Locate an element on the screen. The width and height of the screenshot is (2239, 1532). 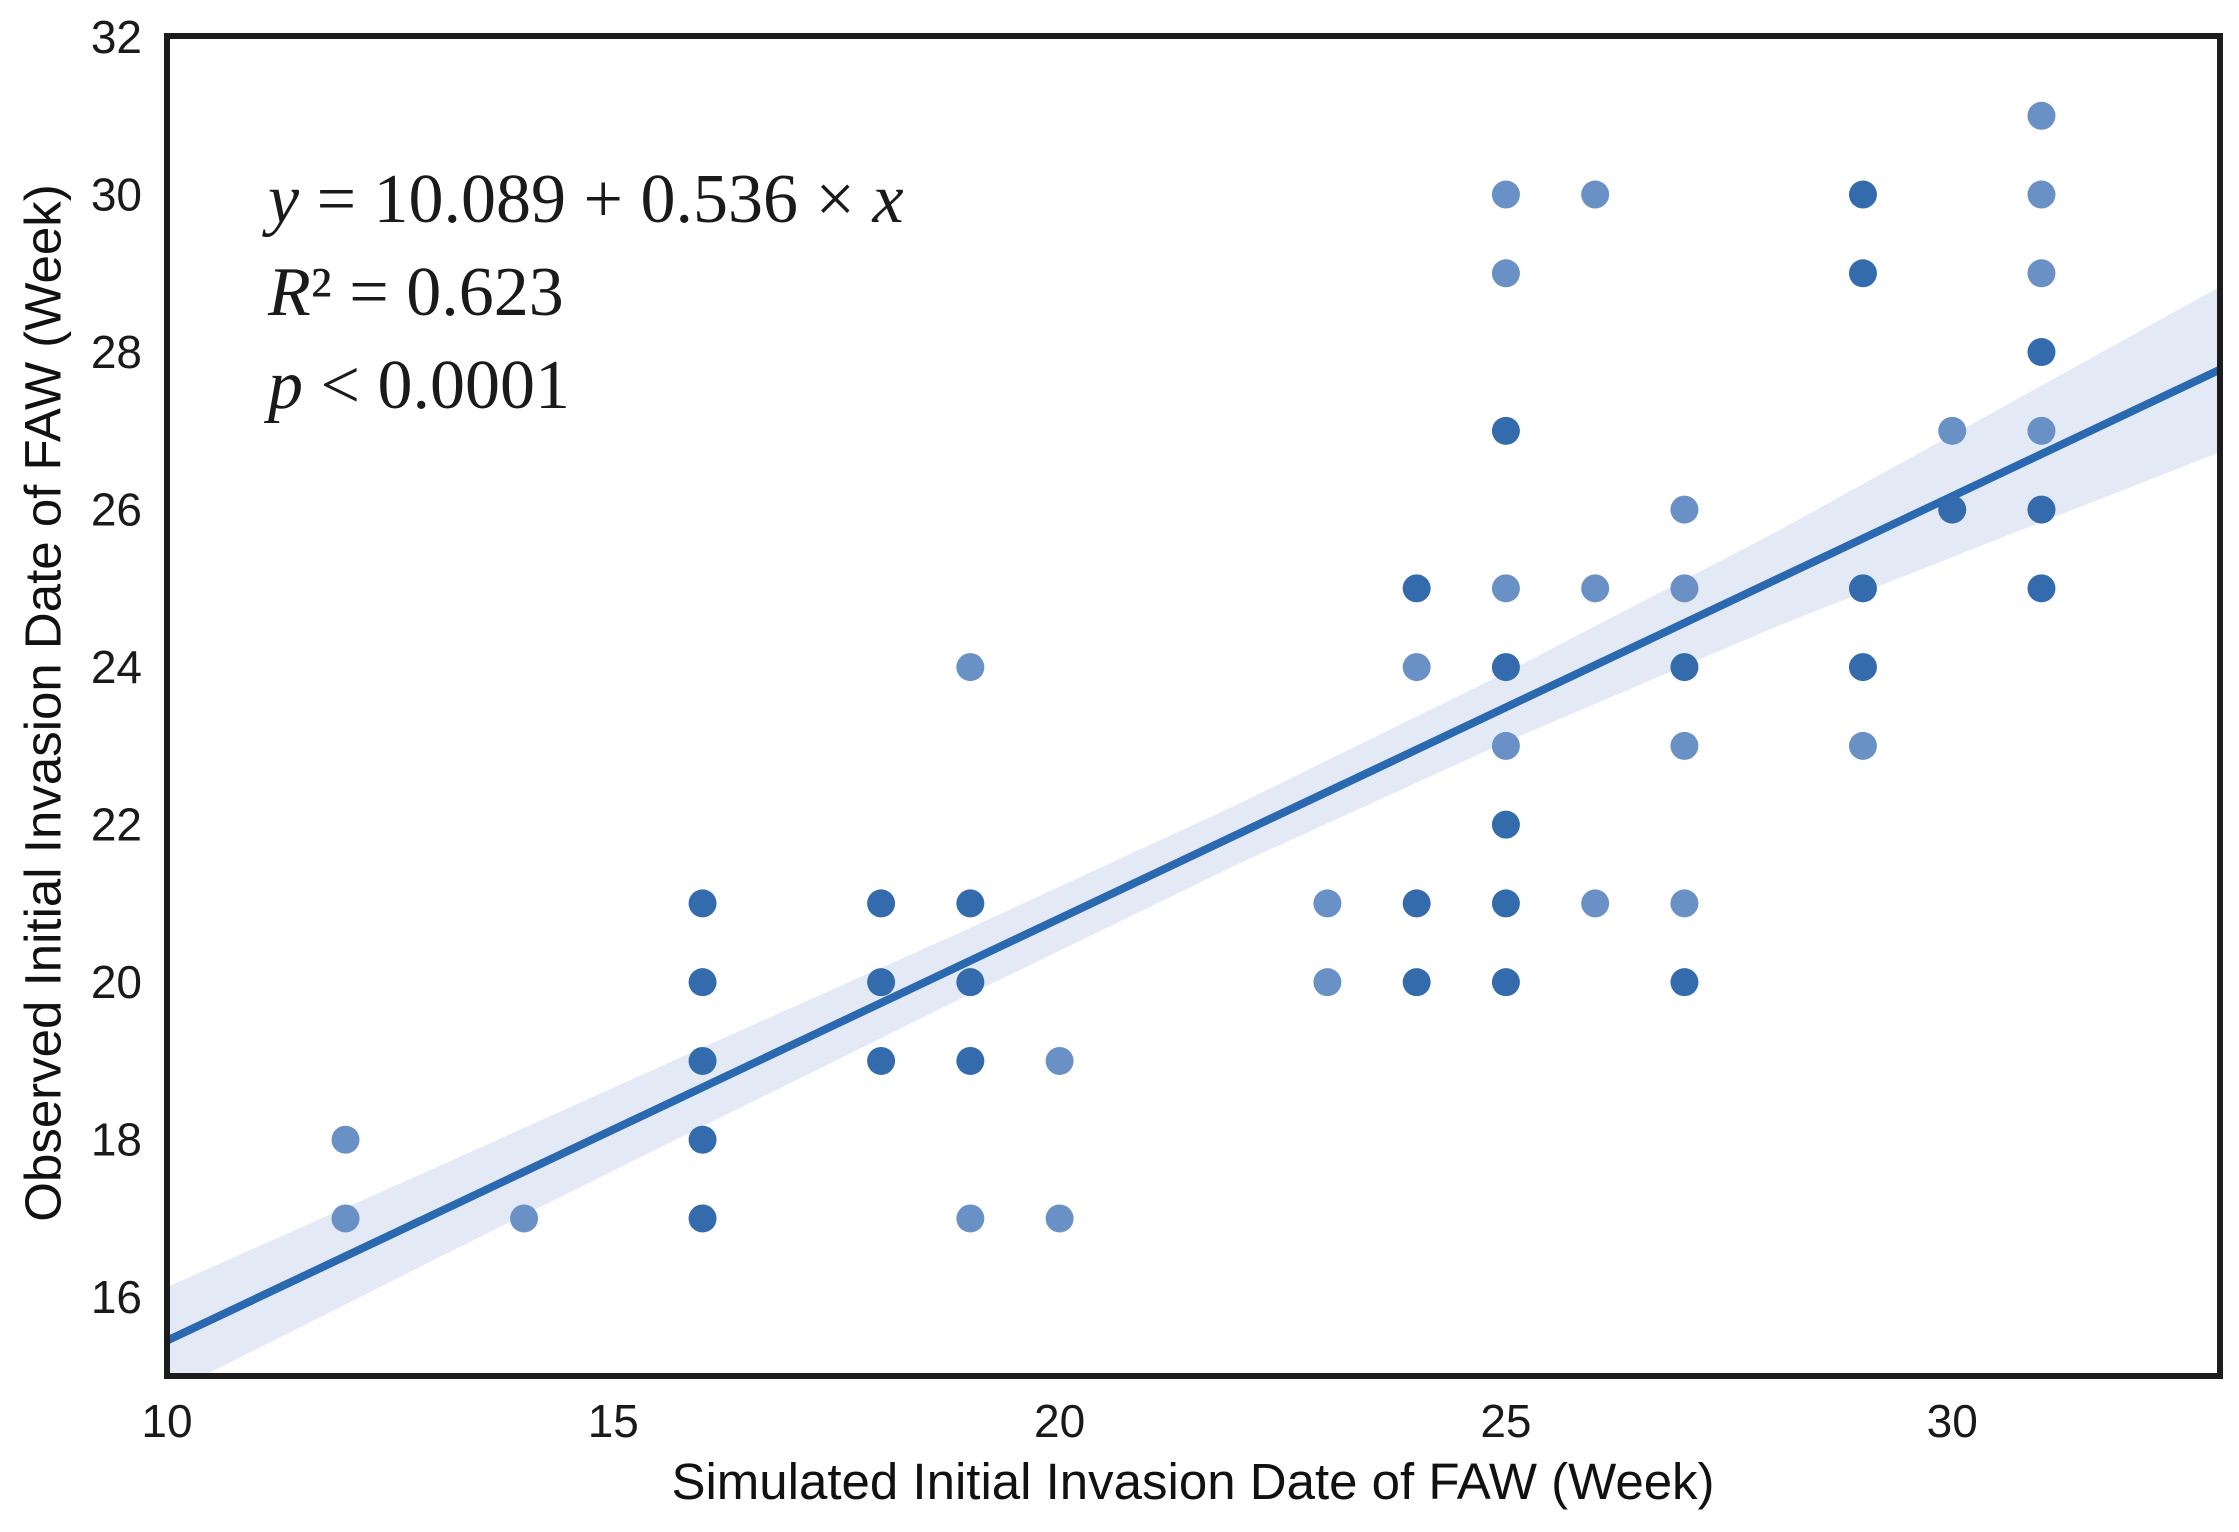
y-tick-label: 26 is located at coordinates (116, 510).